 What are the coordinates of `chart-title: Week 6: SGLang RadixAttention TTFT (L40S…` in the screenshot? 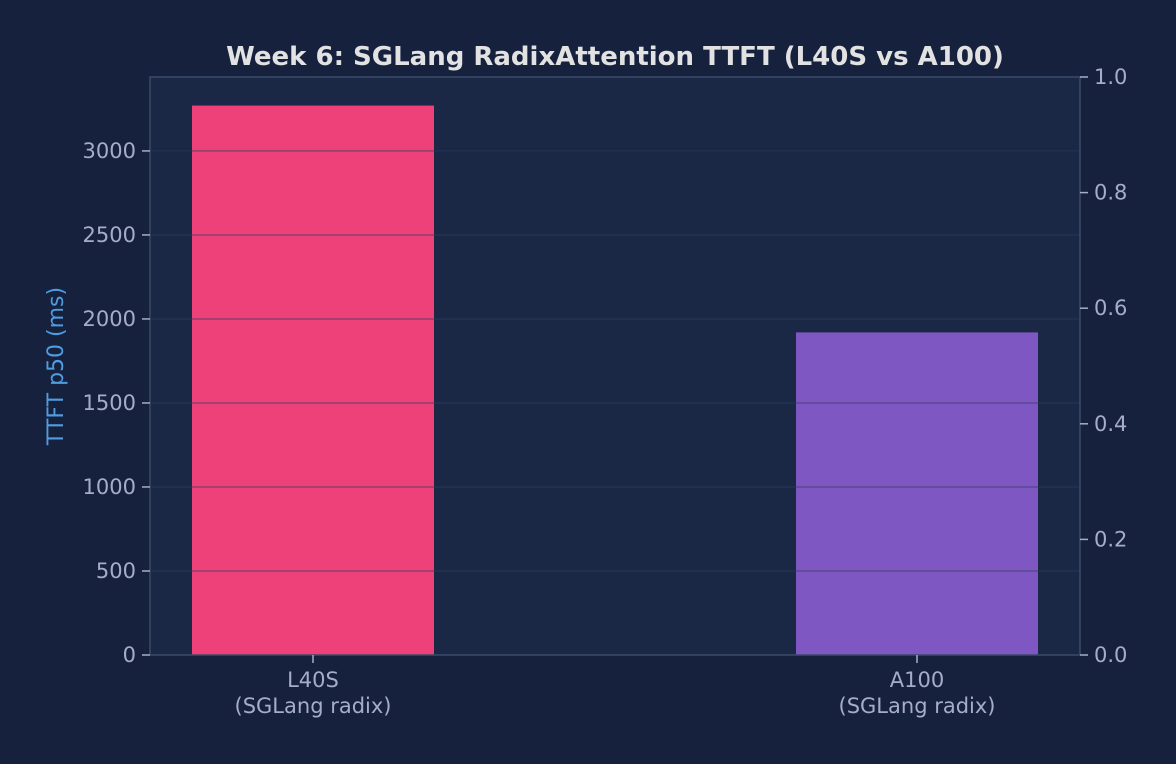 It's located at (615, 57).